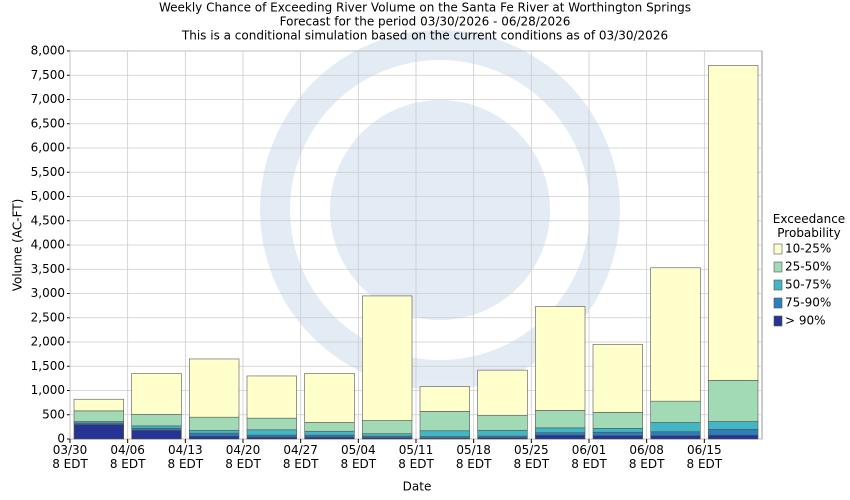  I want to click on x-tick-label: 04/27 8 EDT, so click(300, 457).